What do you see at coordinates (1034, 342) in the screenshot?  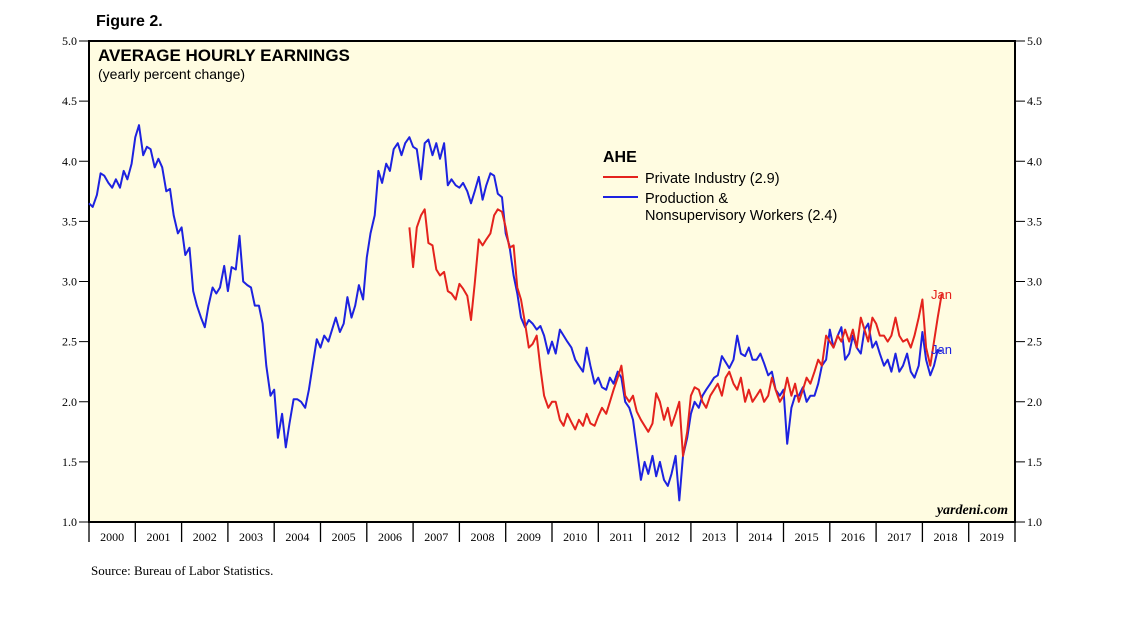 I see `y-tick-label-right: 2.5` at bounding box center [1034, 342].